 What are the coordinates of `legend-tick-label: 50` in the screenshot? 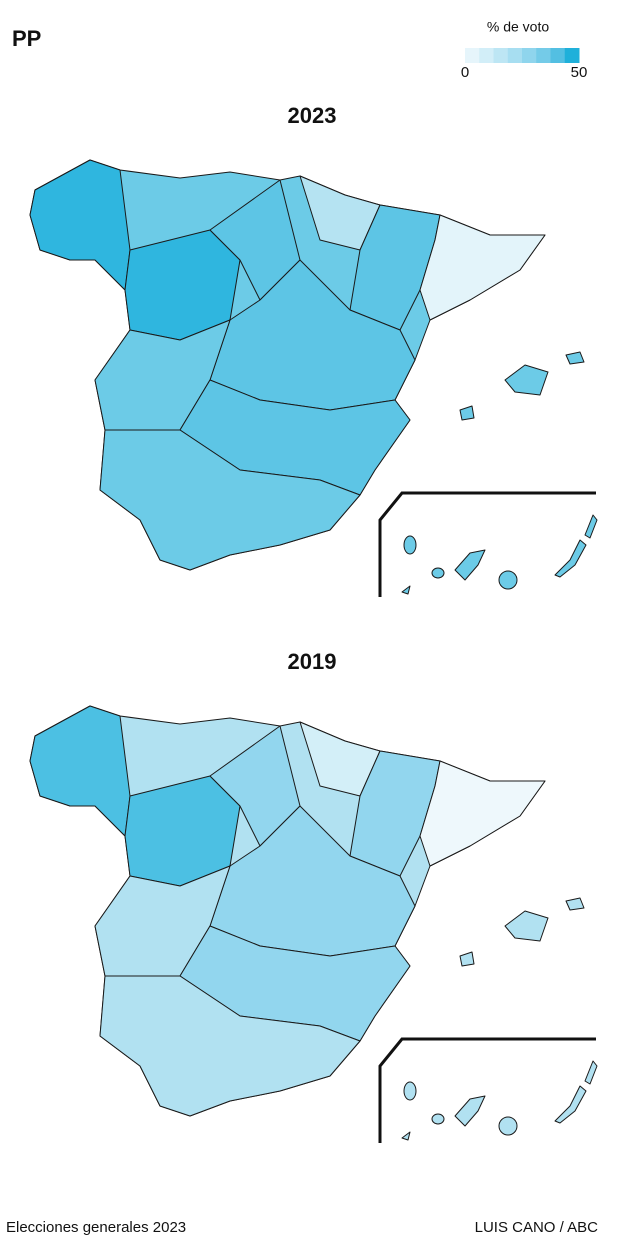 It's located at (579, 72).